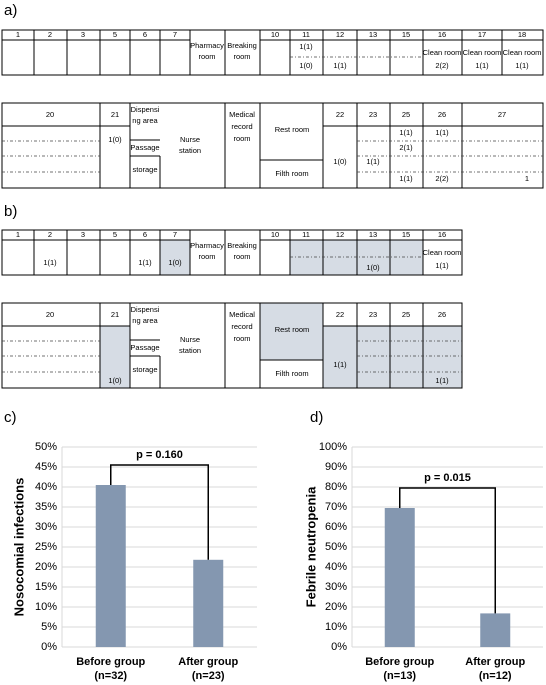  I want to click on room-text: Filth room, so click(291, 373).